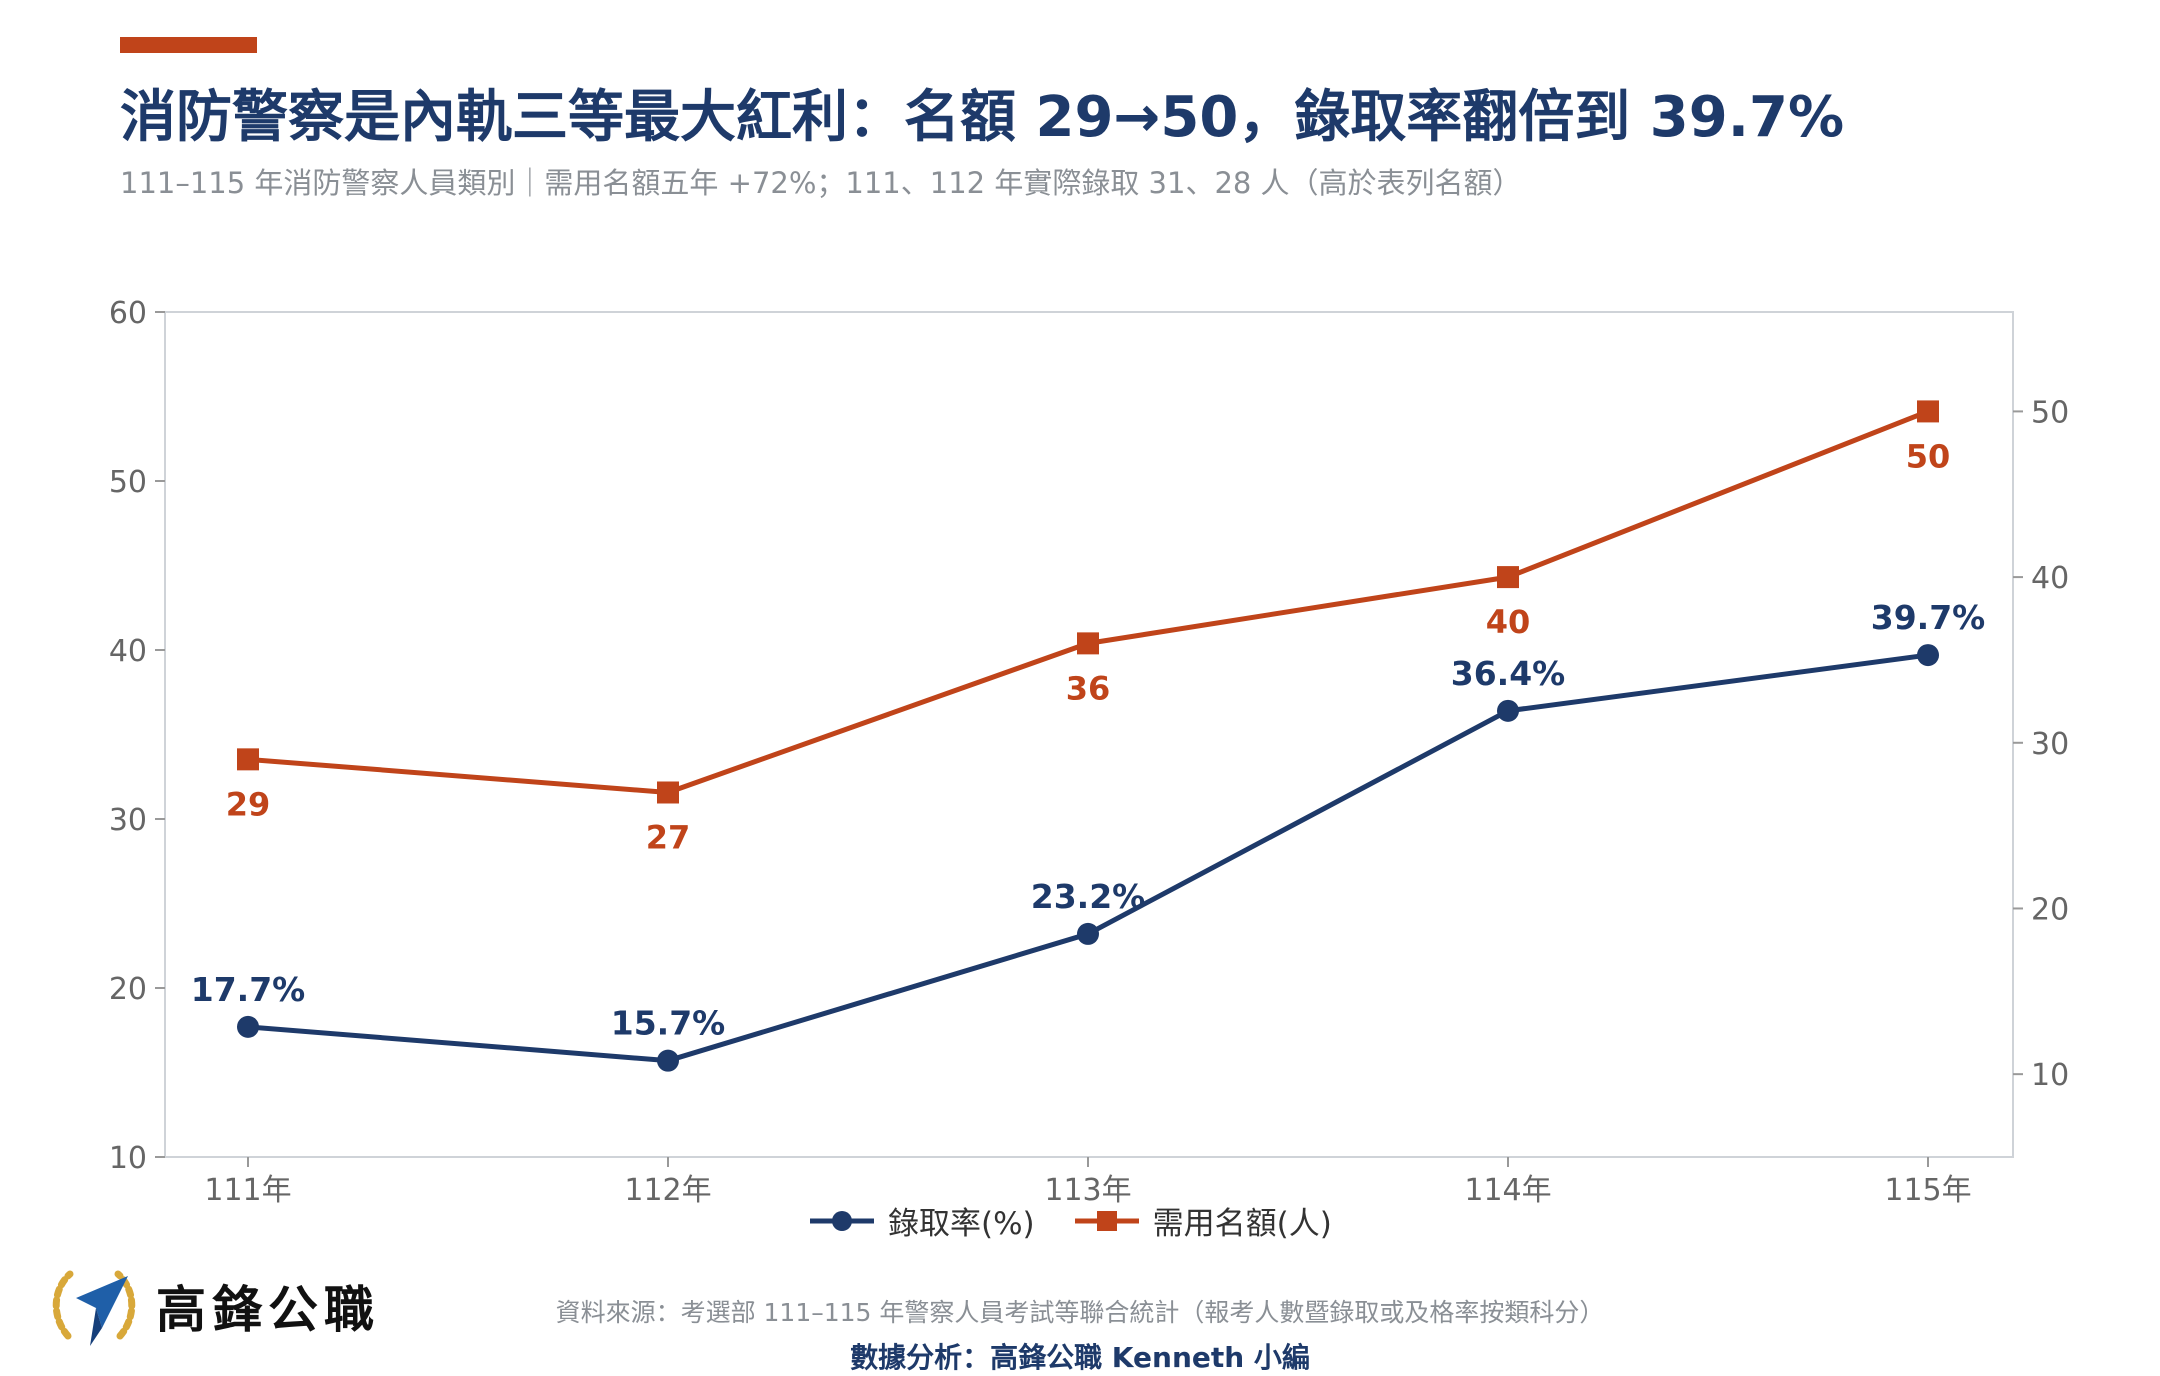 This screenshot has width=2160, height=1376. I want to click on right-axis-tick-label: 40, so click(2050, 578).